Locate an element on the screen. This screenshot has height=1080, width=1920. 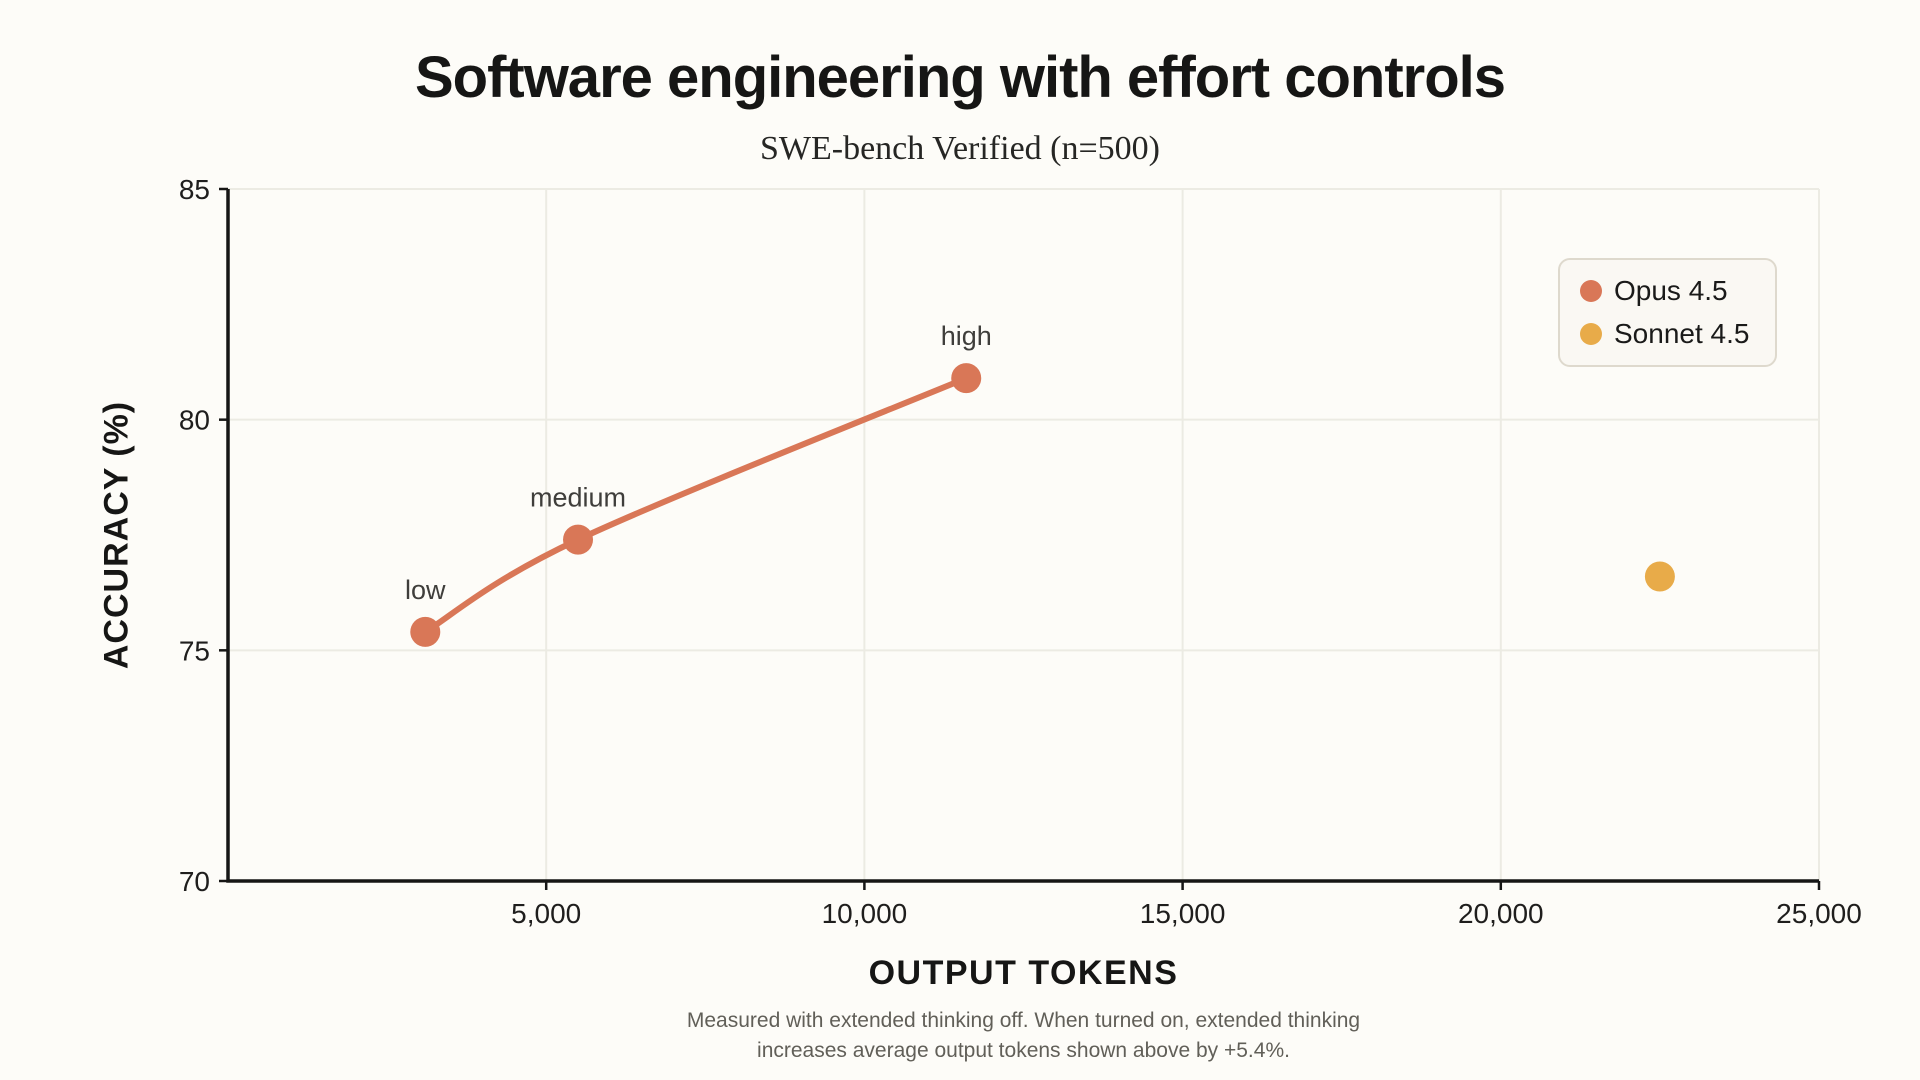
legend-item-opus: Opus 4.5 is located at coordinates (1664, 291).